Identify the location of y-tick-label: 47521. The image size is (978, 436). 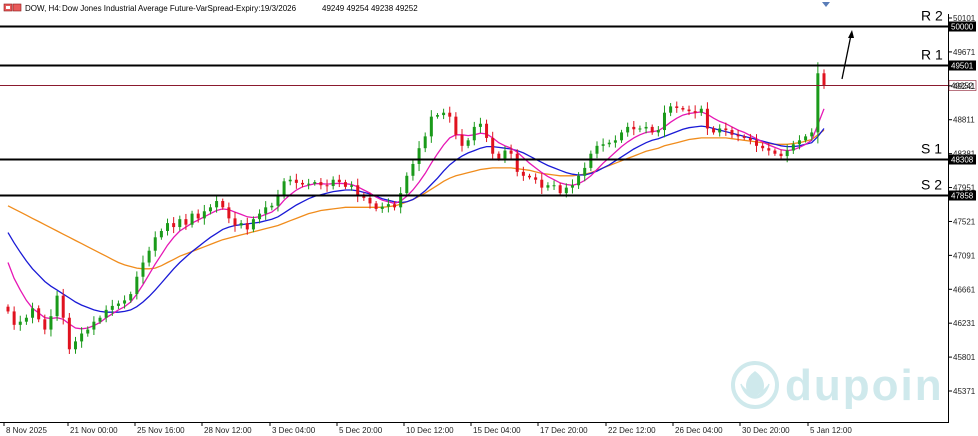
(964, 221).